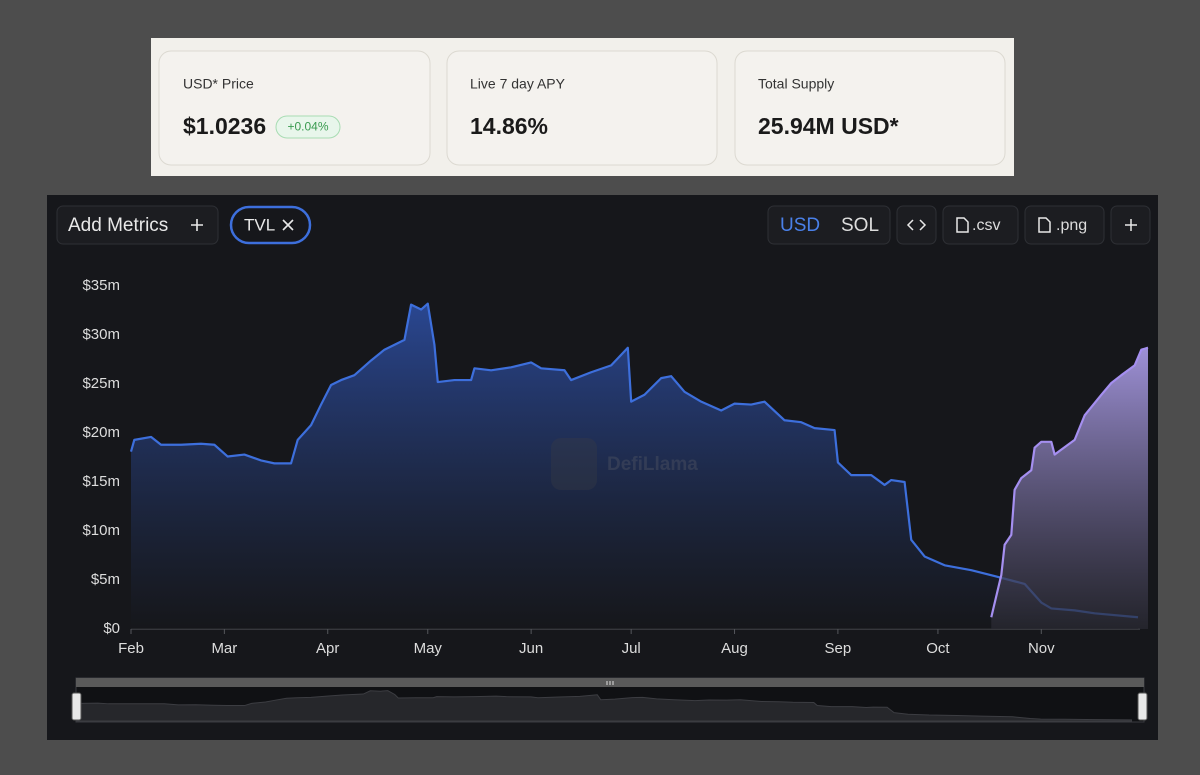  I want to click on y-tick-label: $35m, so click(101, 285).